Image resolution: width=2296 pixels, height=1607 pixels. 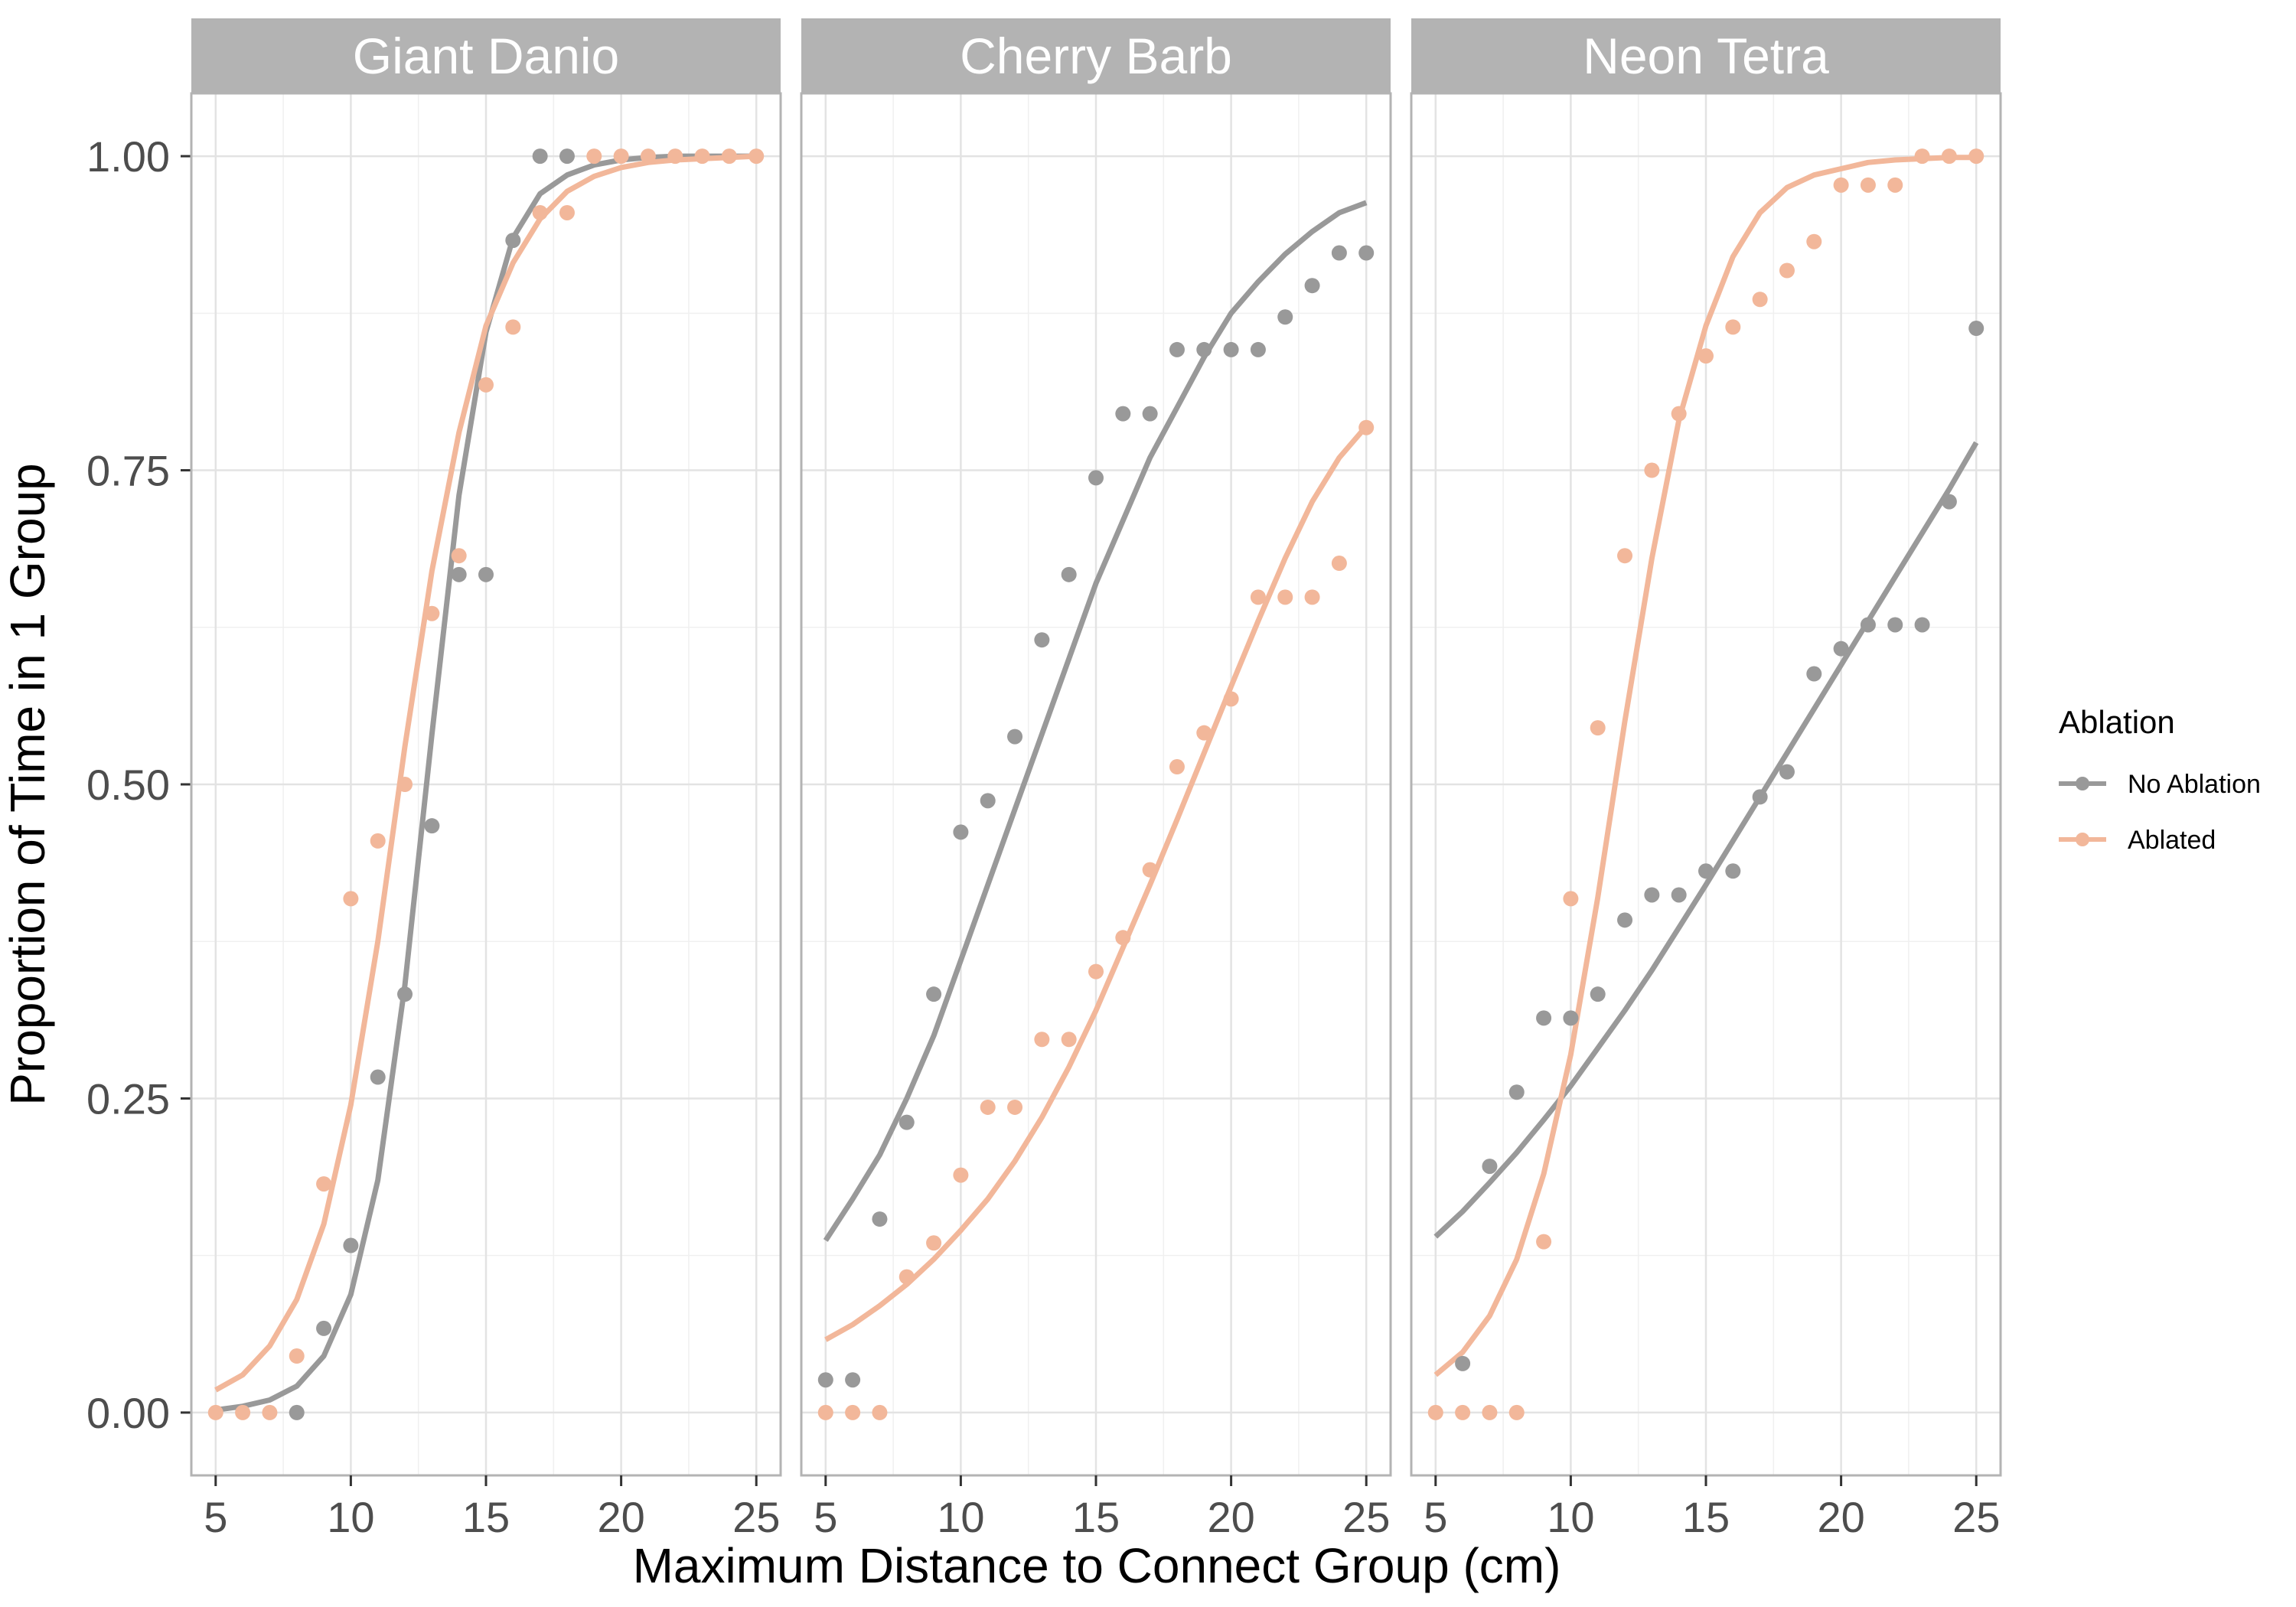 I want to click on strip-title: Cherry Barb, so click(x=1096, y=56).